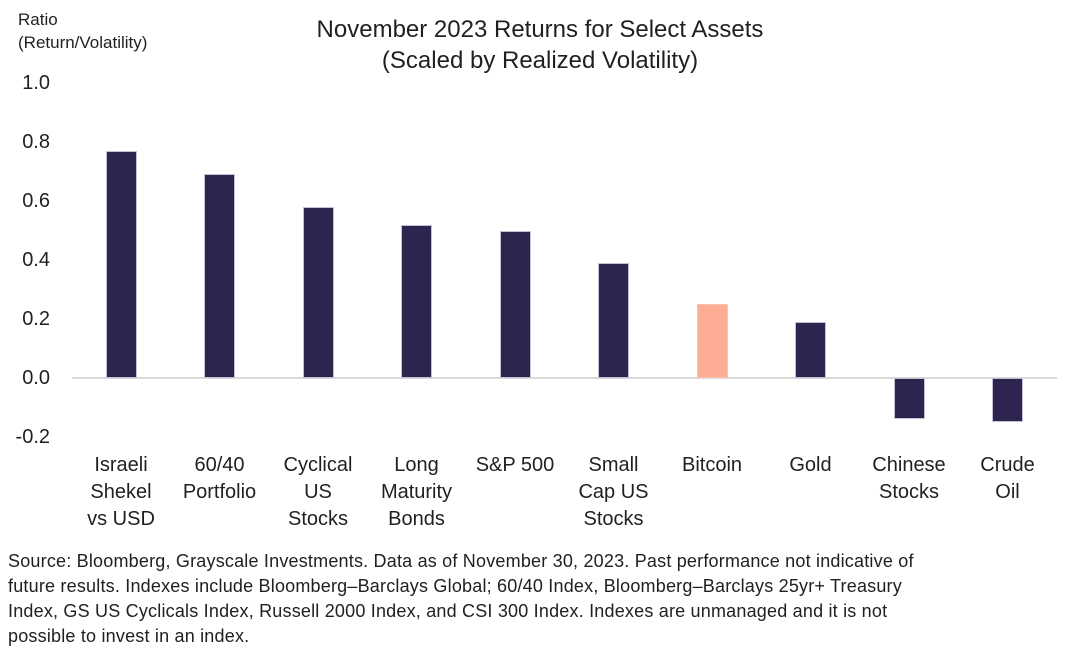 This screenshot has height=659, width=1080. Describe the element at coordinates (1007, 492) in the screenshot. I see `x-category-label-line: Oil` at that location.